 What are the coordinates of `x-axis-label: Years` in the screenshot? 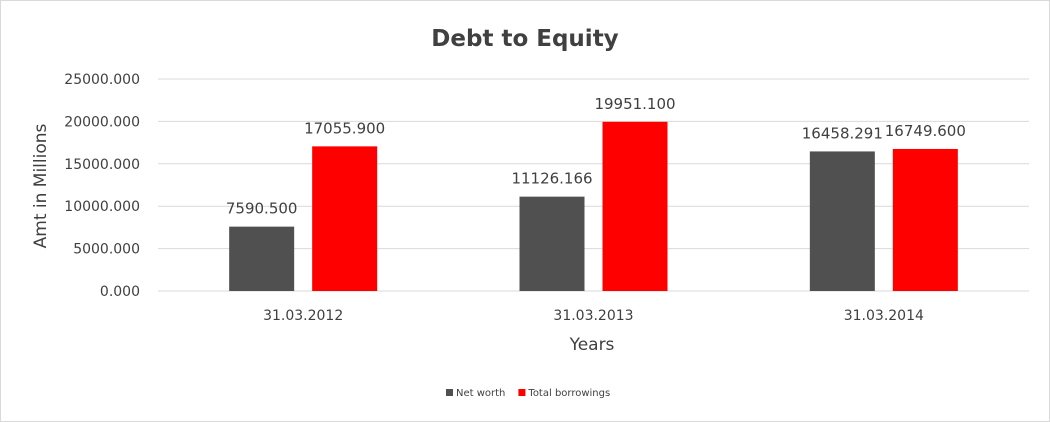 It's located at (592, 345).